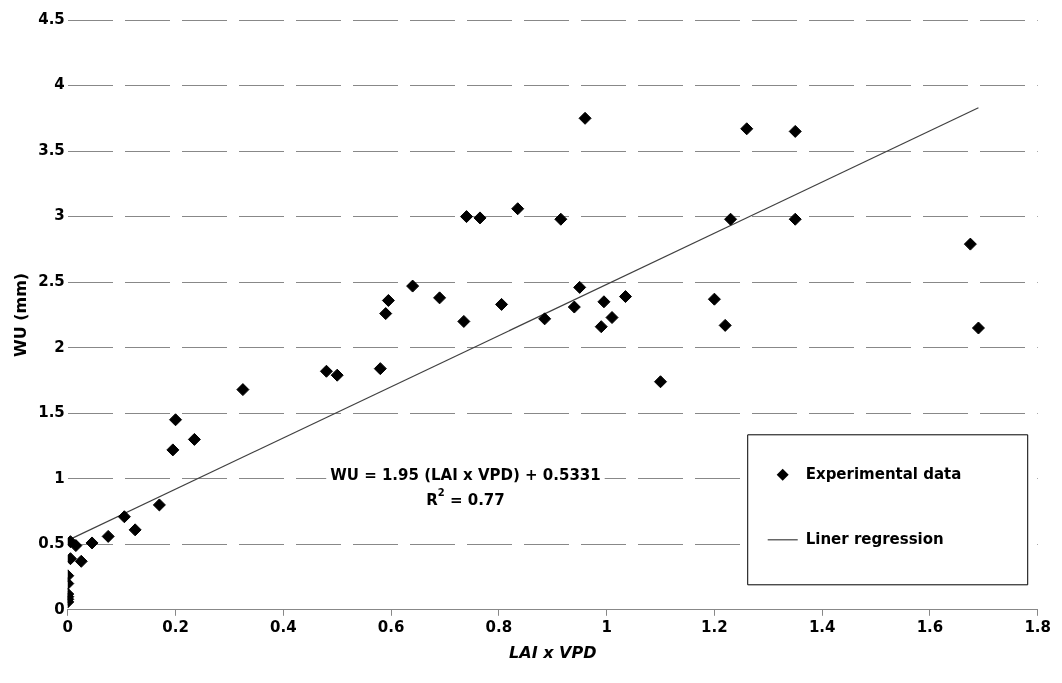  I want to click on y-tick-label: 0, so click(59, 608).